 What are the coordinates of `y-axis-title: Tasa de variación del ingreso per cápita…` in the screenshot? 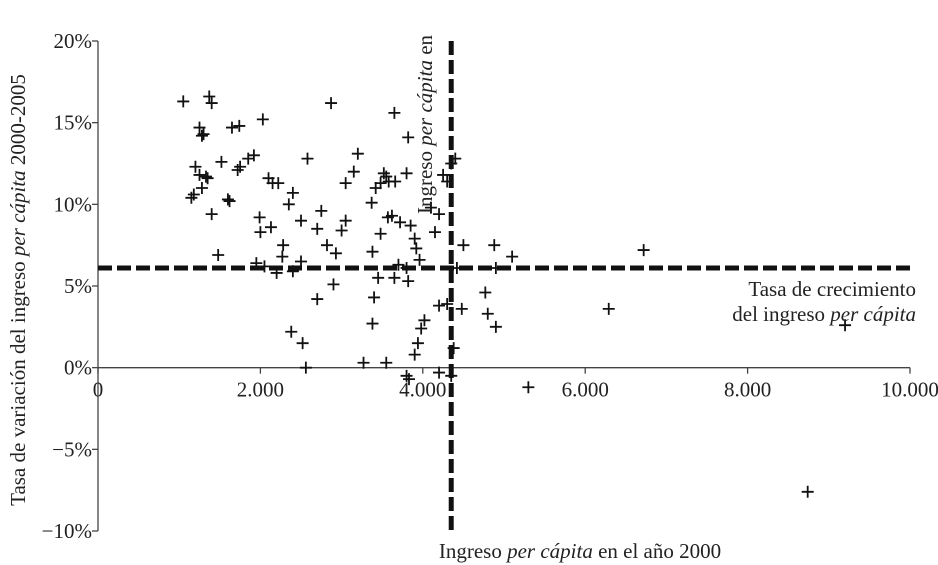 It's located at (18, 290).